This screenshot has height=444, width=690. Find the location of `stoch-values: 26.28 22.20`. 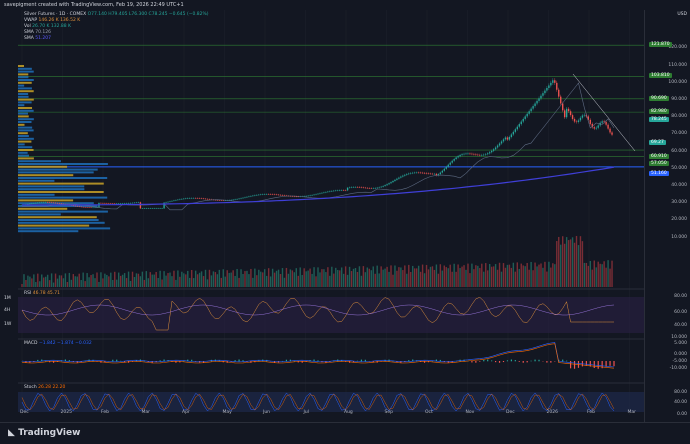

stoch-values: 26.28 22.20 is located at coordinates (51, 387).